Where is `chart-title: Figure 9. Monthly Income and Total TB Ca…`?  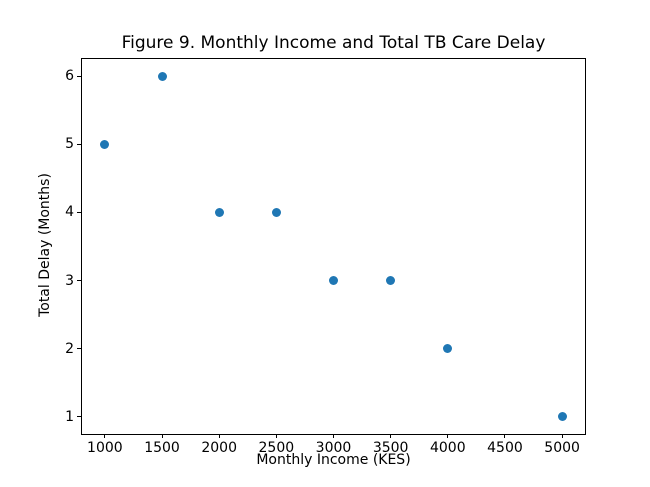 chart-title: Figure 9. Monthly Income and Total TB Ca… is located at coordinates (333, 43).